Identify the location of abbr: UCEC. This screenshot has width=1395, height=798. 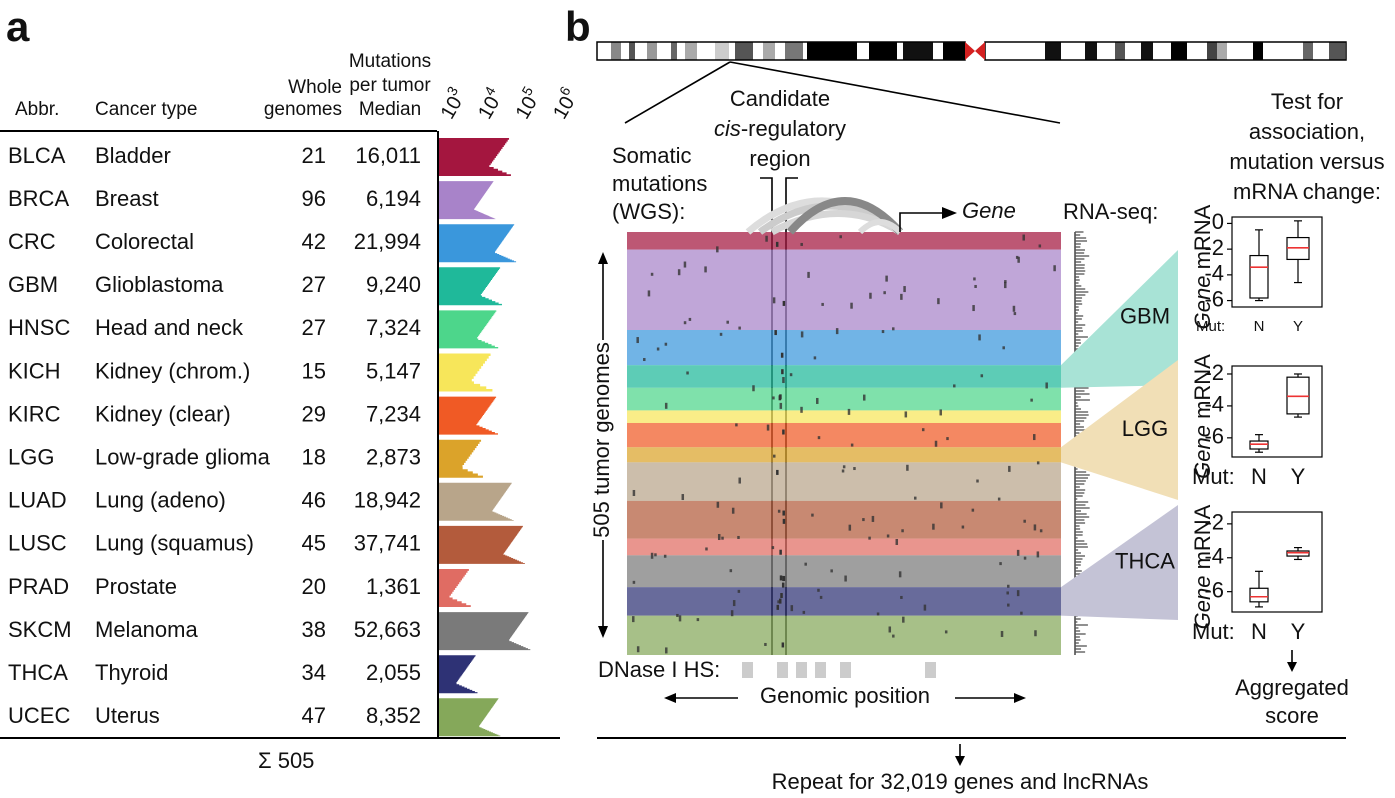
(39, 715).